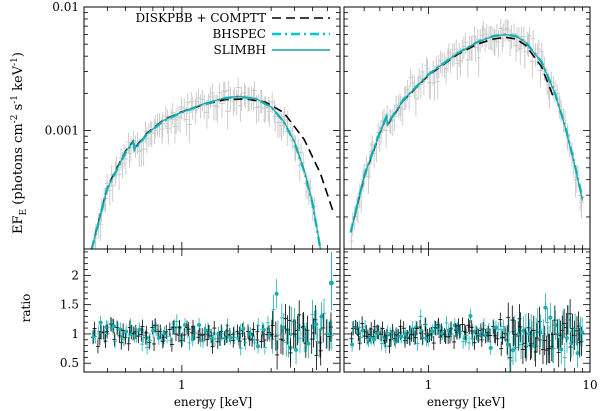  I want to click on ratio-tick-label: 1.5, so click(69, 305).